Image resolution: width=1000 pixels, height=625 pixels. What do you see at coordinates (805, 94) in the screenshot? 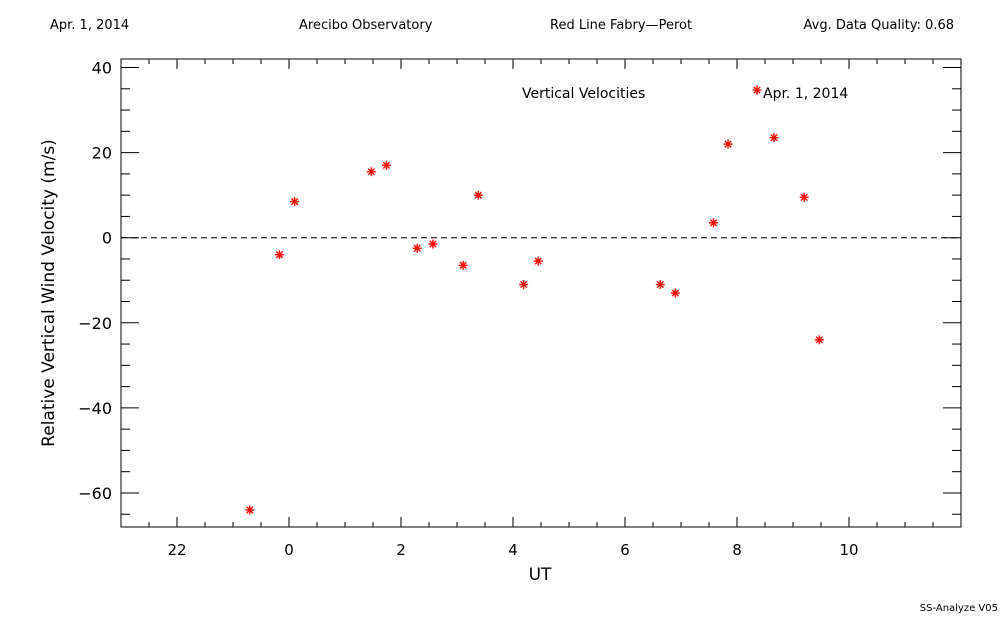
I see `legend-label: Apr. 1, 2014` at bounding box center [805, 94].